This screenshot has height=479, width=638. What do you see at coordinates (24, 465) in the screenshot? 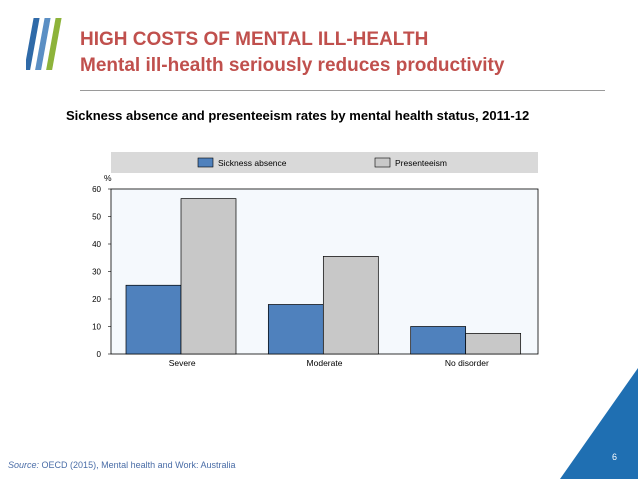
I see `source-label: Source:` at bounding box center [24, 465].